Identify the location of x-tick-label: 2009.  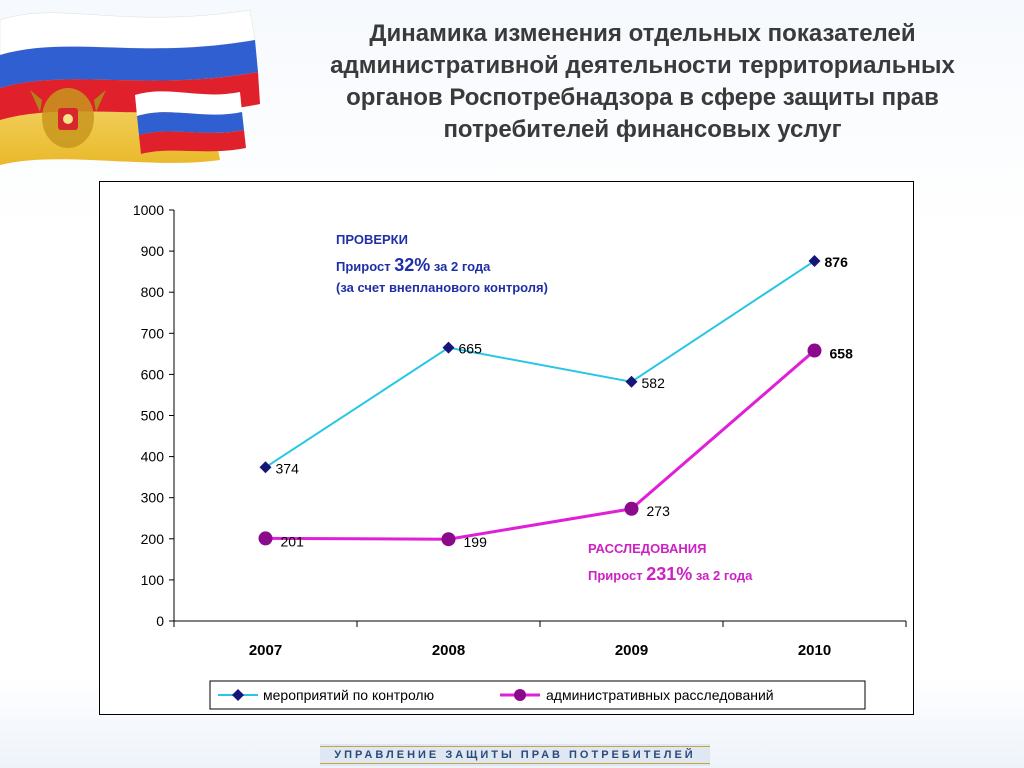
(631, 650).